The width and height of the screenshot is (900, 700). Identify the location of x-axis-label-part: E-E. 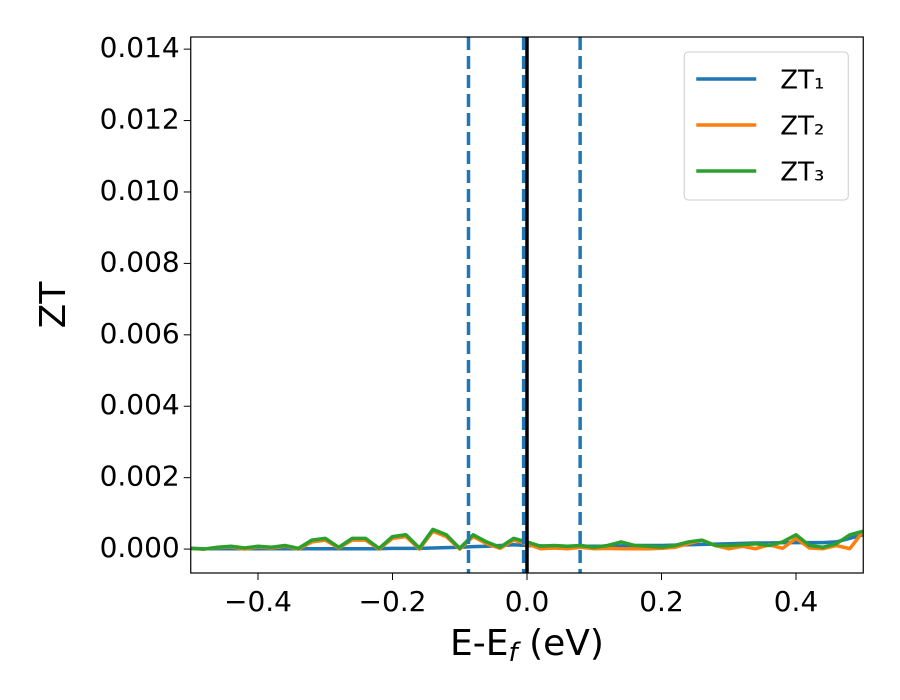
(479, 643).